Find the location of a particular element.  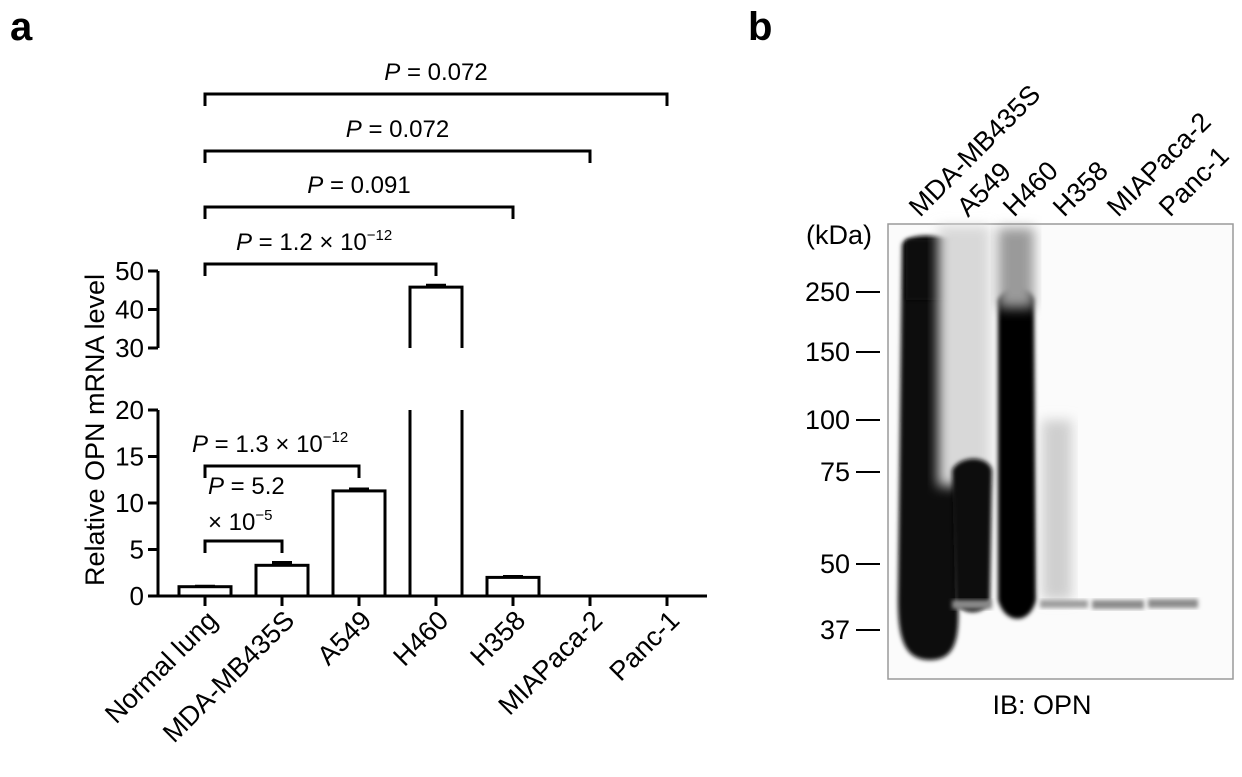

panel-b-label: b is located at coordinates (760, 27).